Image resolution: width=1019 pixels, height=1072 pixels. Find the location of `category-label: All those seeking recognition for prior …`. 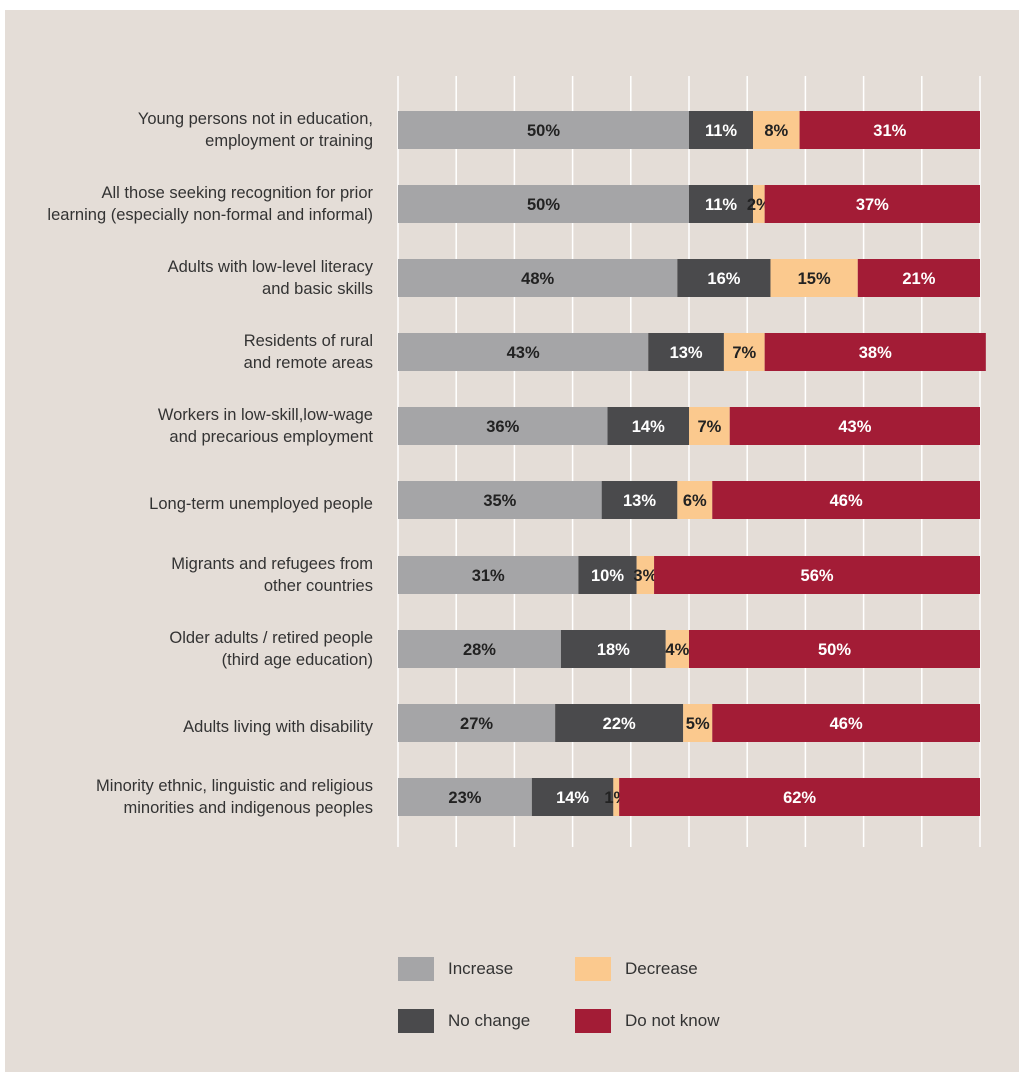

category-label: All those seeking recognition for prior … is located at coordinates (210, 204).